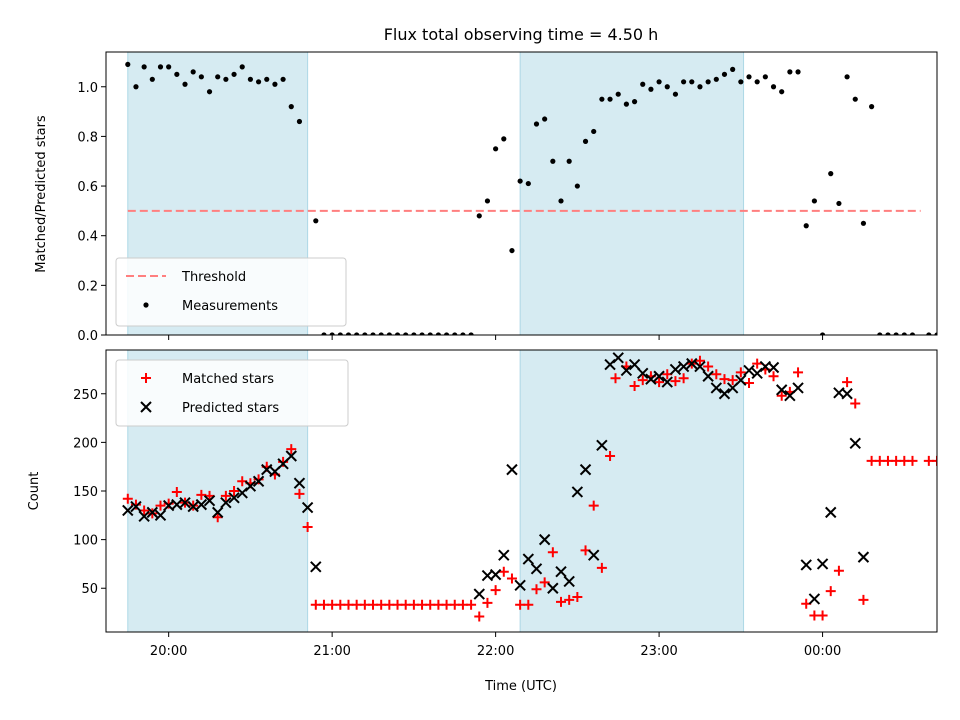  I want to click on bottom-legend-label: Matched stars, so click(228, 379).